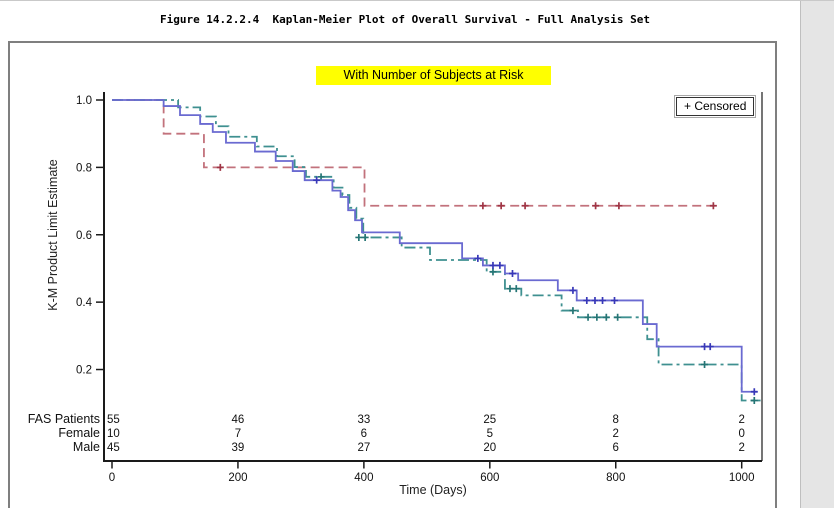 The image size is (834, 508). Describe the element at coordinates (489, 448) in the screenshot. I see `at-risk-value: 20` at that location.